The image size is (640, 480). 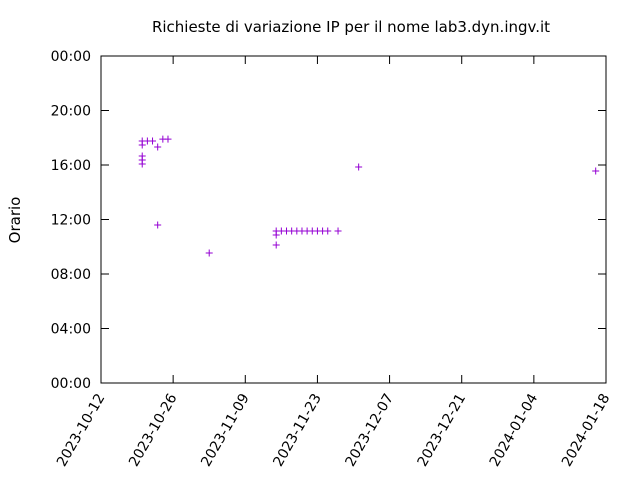 What do you see at coordinates (15, 220) in the screenshot?
I see `y-axis-label: Orario` at bounding box center [15, 220].